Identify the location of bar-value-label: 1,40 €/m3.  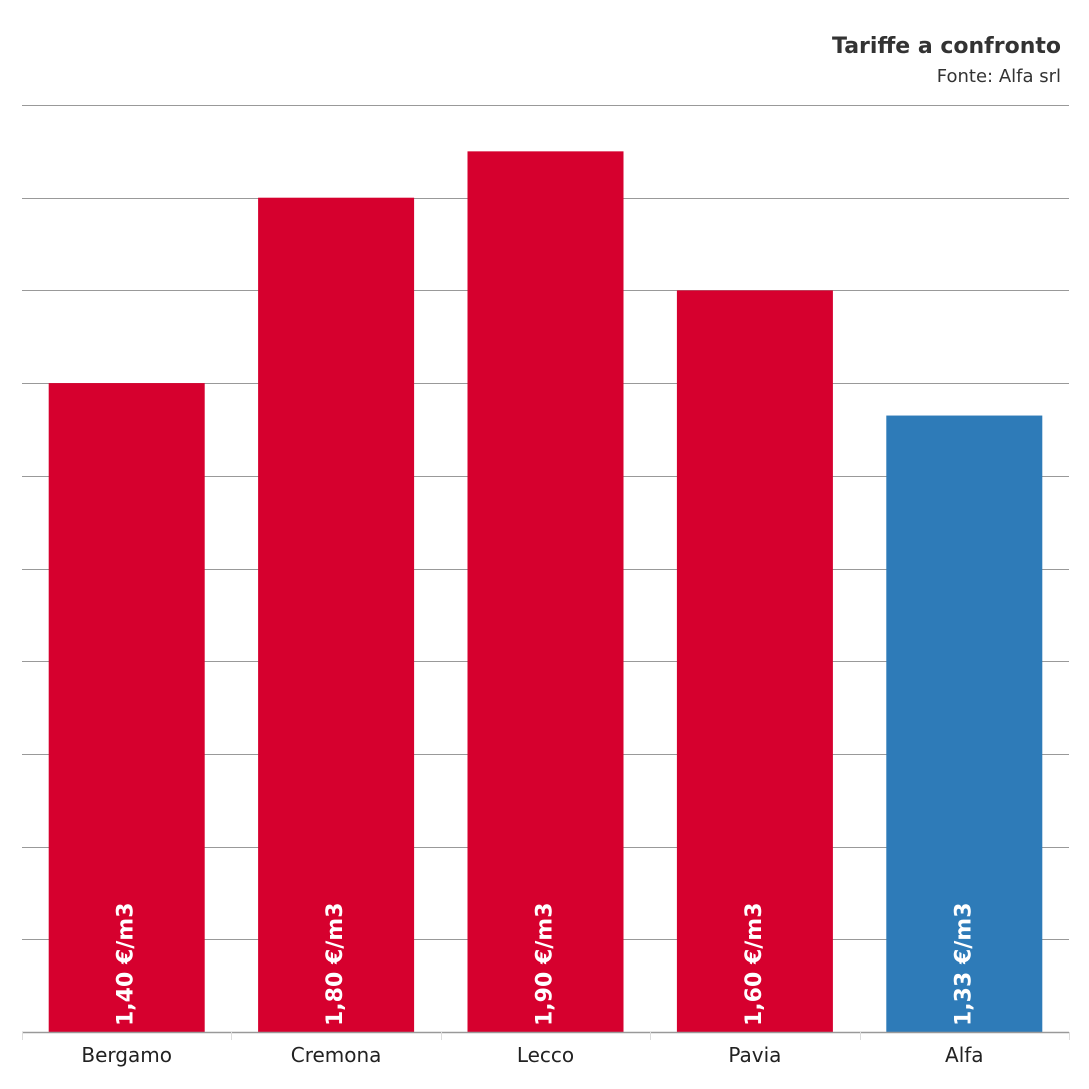
(126, 964).